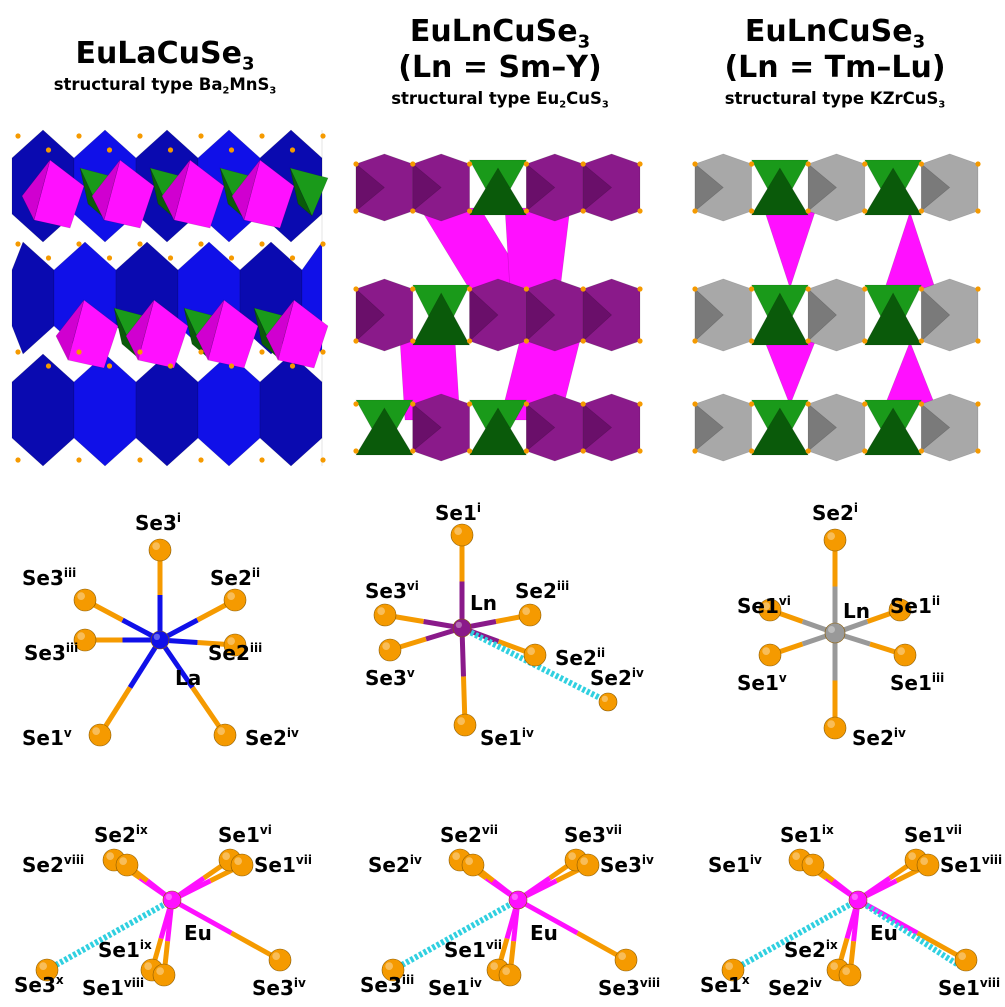 The height and width of the screenshot is (1007, 1005). Describe the element at coordinates (291, 410) in the screenshot. I see `blue-octahedron` at that location.